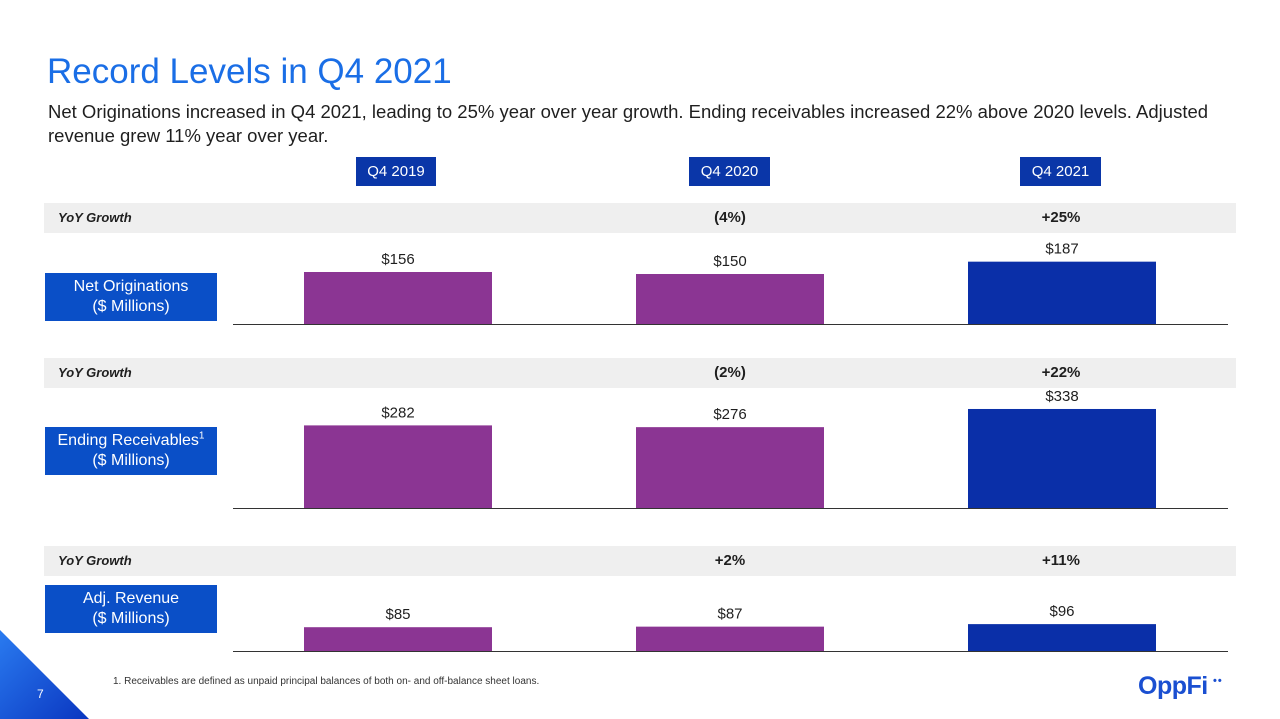  Describe the element at coordinates (131, 609) in the screenshot. I see `metric-label-adj-revenue: Adj. Revenue ($ Millions)` at that location.